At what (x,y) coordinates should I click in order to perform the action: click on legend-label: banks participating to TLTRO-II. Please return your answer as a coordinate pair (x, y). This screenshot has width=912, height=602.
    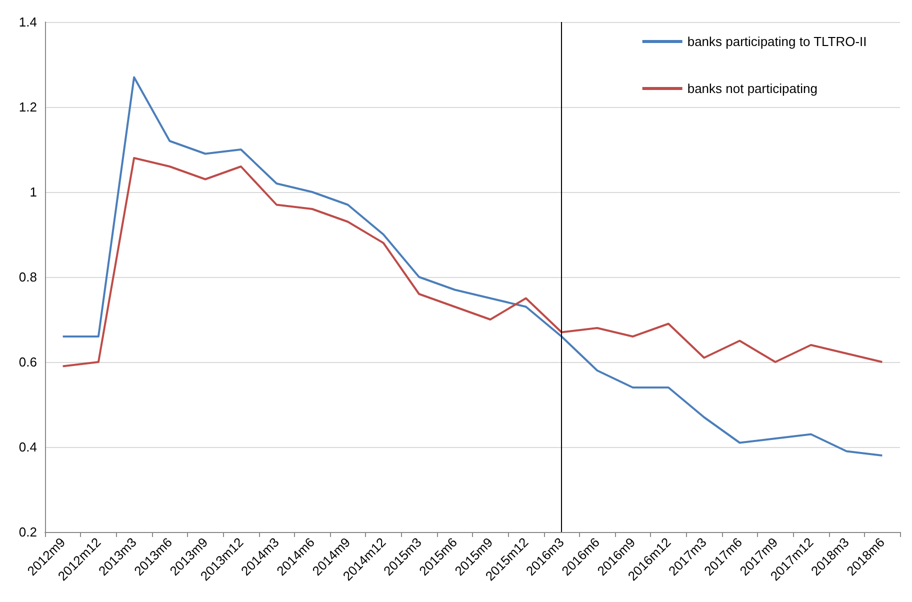
    Looking at the image, I should click on (777, 41).